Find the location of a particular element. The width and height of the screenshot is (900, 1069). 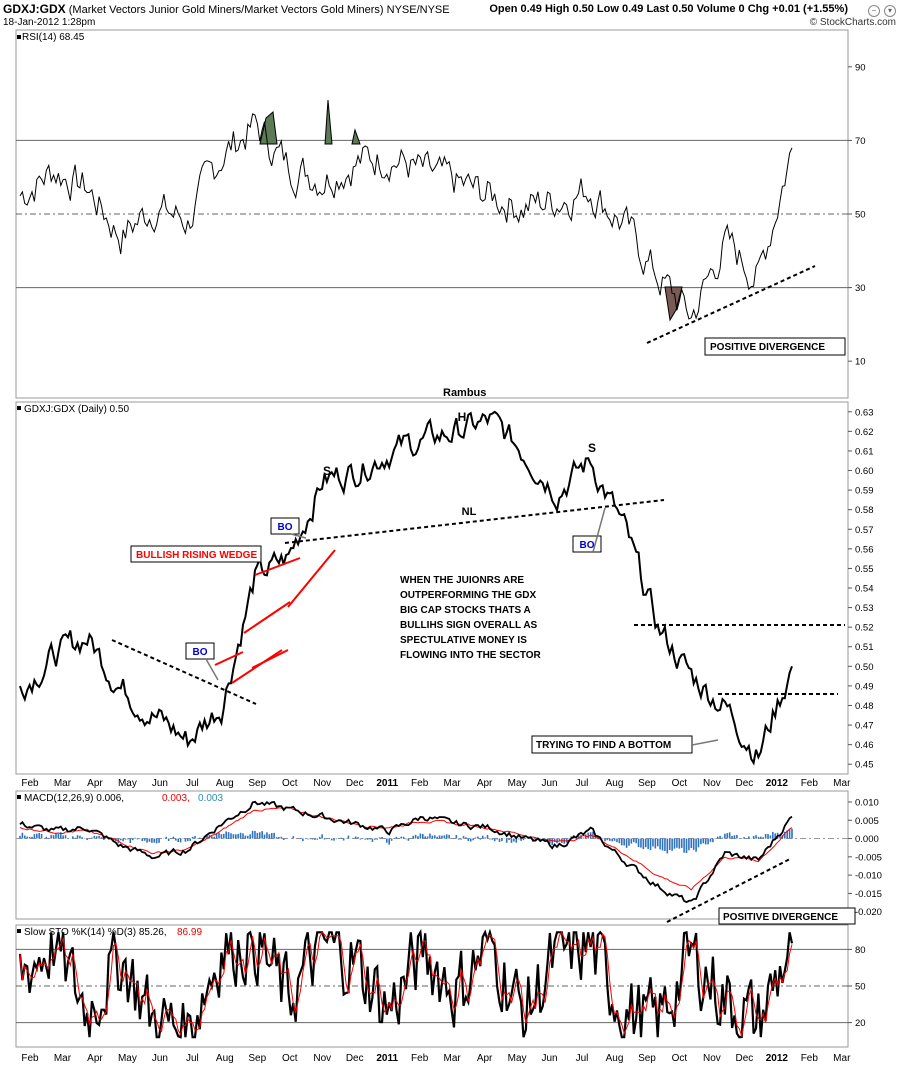

macd-divergence-line is located at coordinates (728, 890).